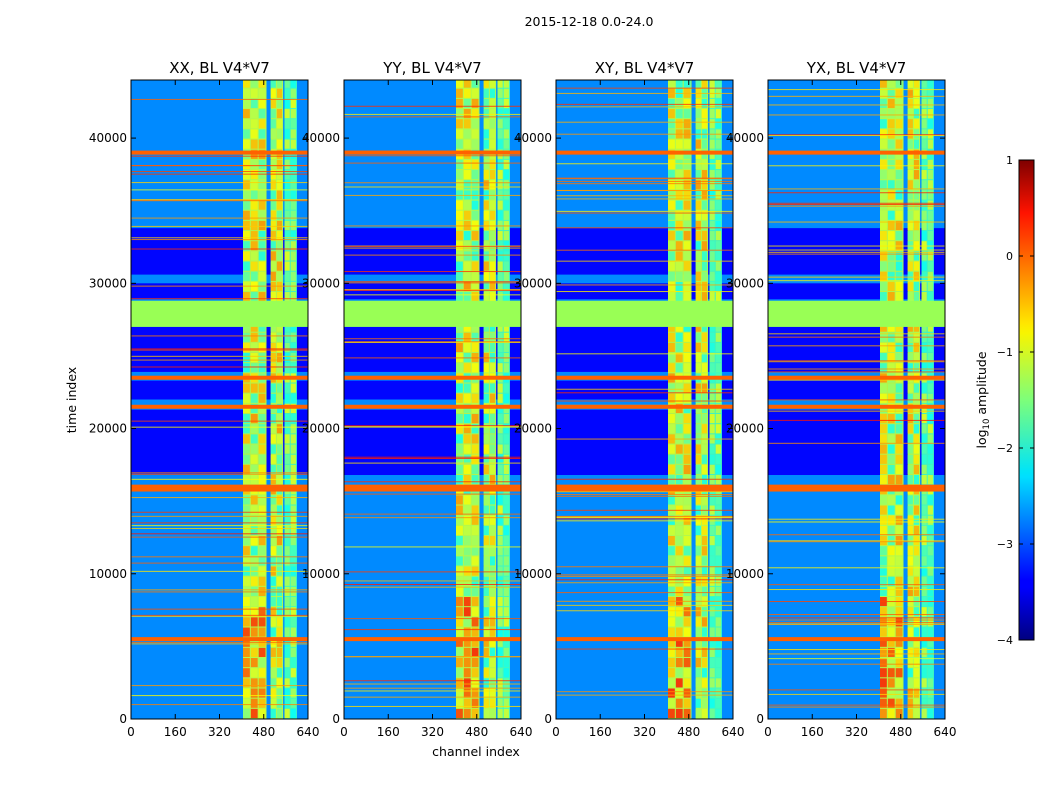 This screenshot has height=800, width=1050. I want to click on y-tick-label: 10000, so click(108, 574).